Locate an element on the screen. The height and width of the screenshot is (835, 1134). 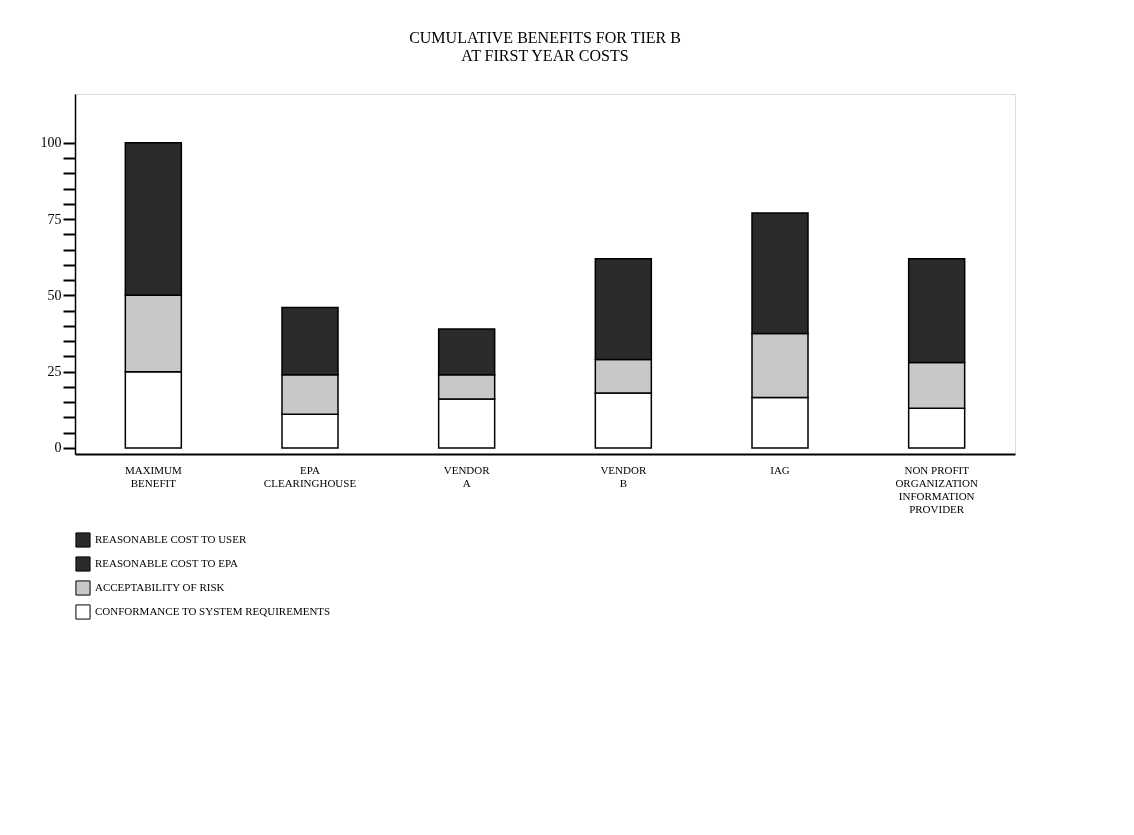
y-tick-label: 25 is located at coordinates (54, 372).